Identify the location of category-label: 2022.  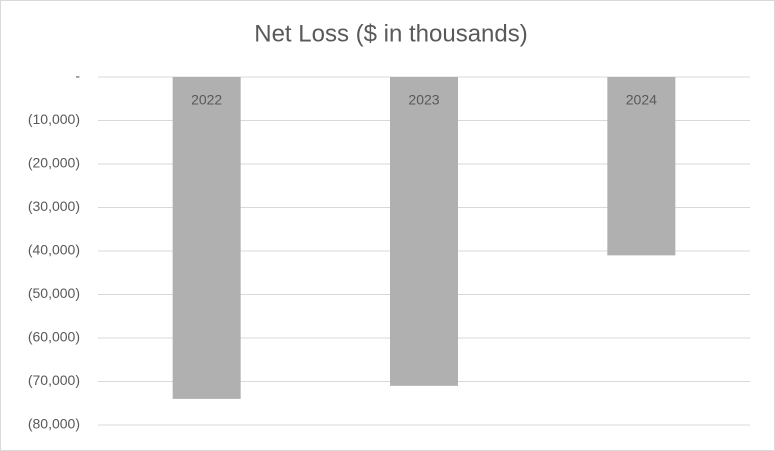
(206, 100).